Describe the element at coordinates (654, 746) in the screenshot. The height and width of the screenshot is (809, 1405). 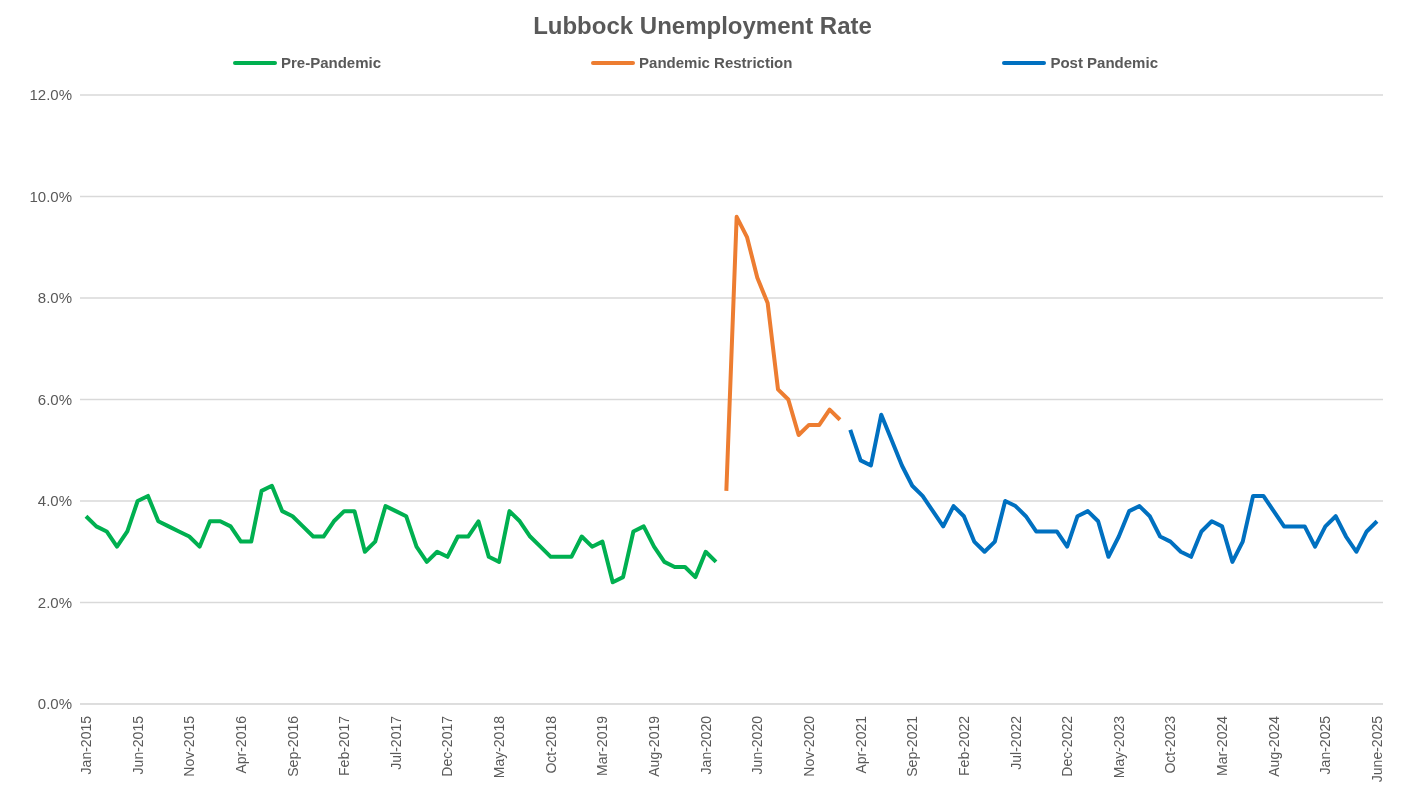
I see `x-tick-label: Aug-2019` at that location.